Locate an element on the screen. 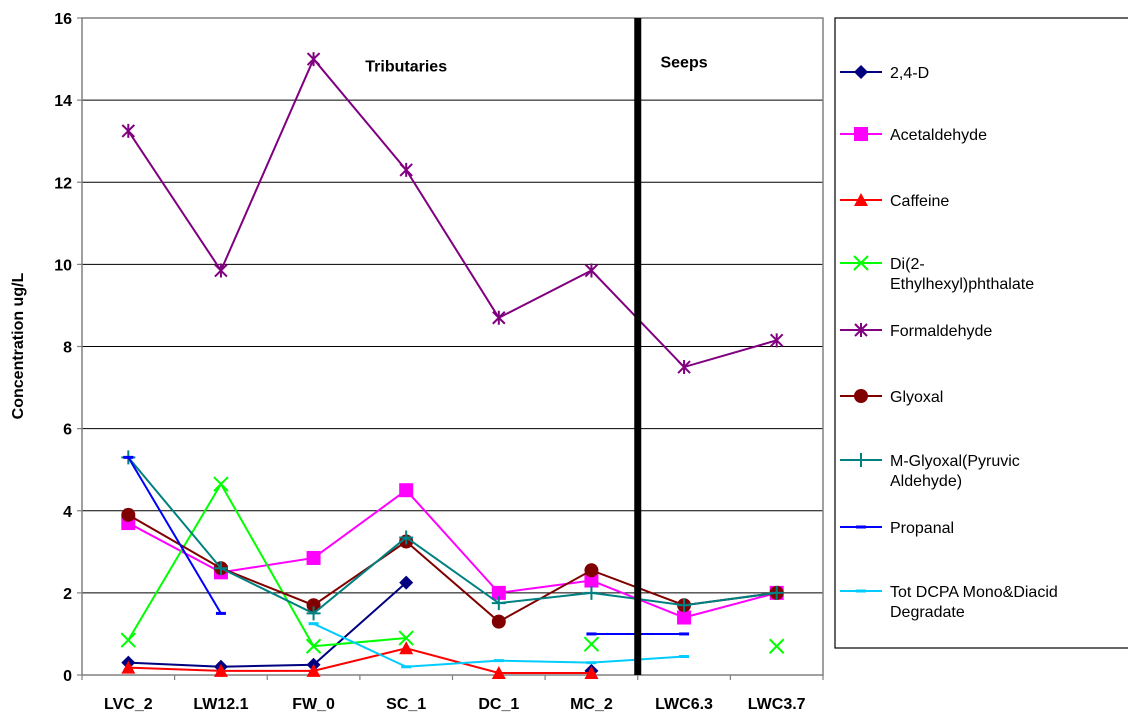 This screenshot has width=1128, height=717. legend-item: Propanal is located at coordinates (897, 528).